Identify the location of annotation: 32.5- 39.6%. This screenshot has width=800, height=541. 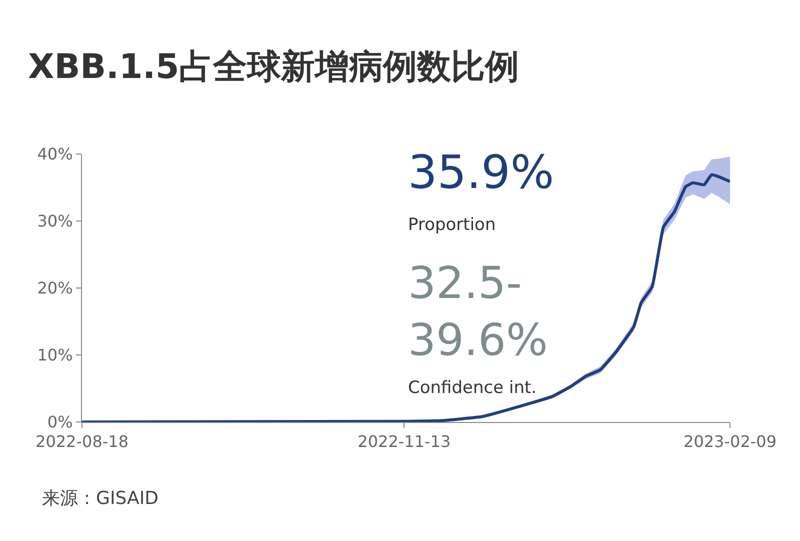
(478, 312).